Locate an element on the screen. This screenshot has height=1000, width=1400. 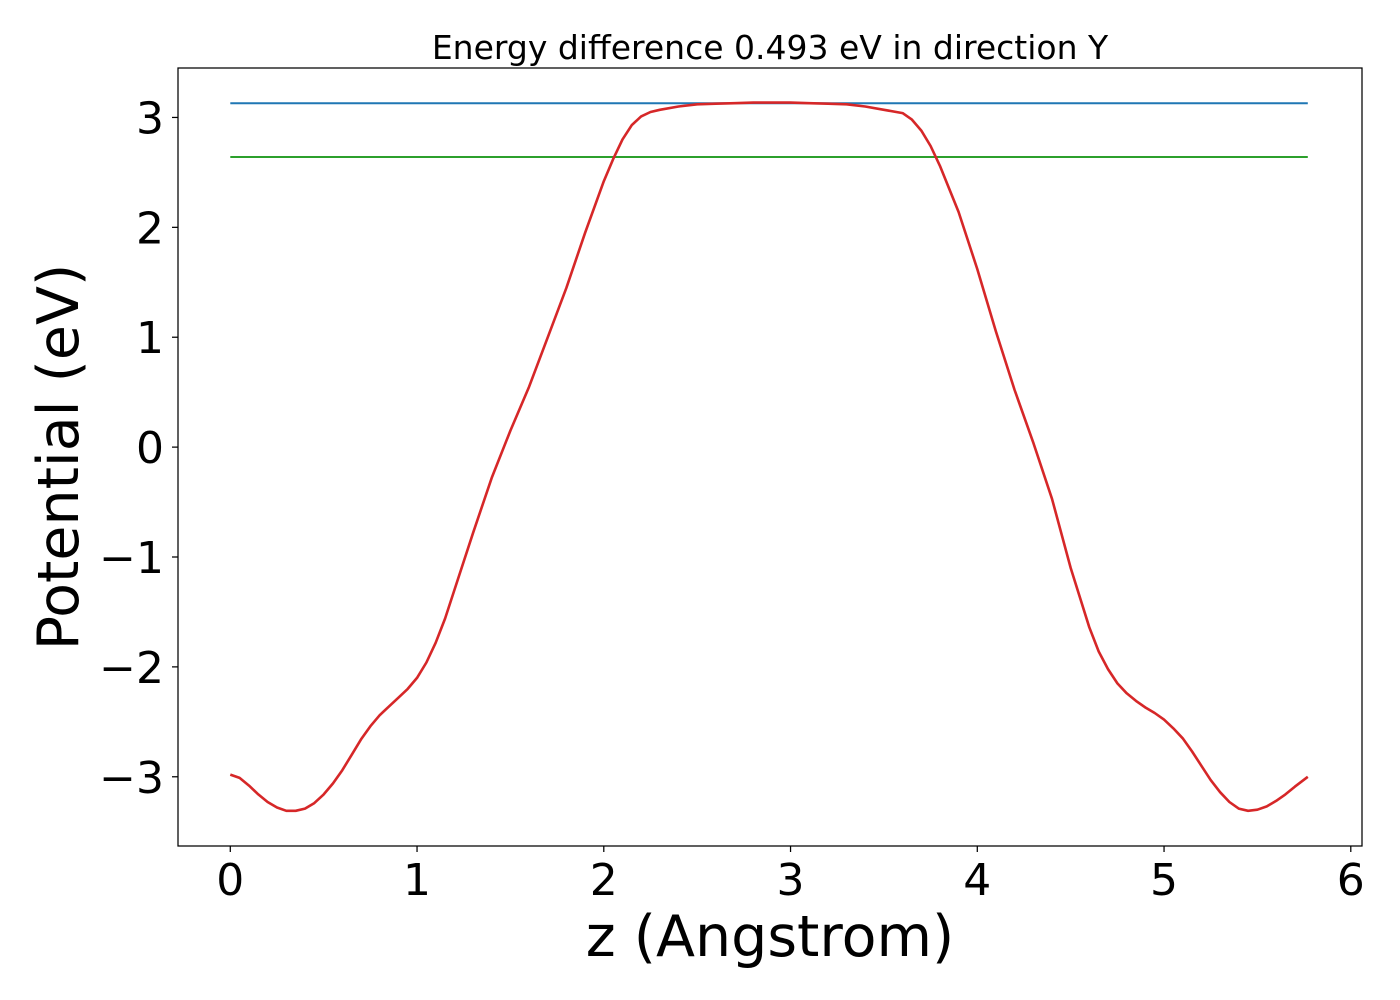
x-tick-label: 4 is located at coordinates (977, 880).